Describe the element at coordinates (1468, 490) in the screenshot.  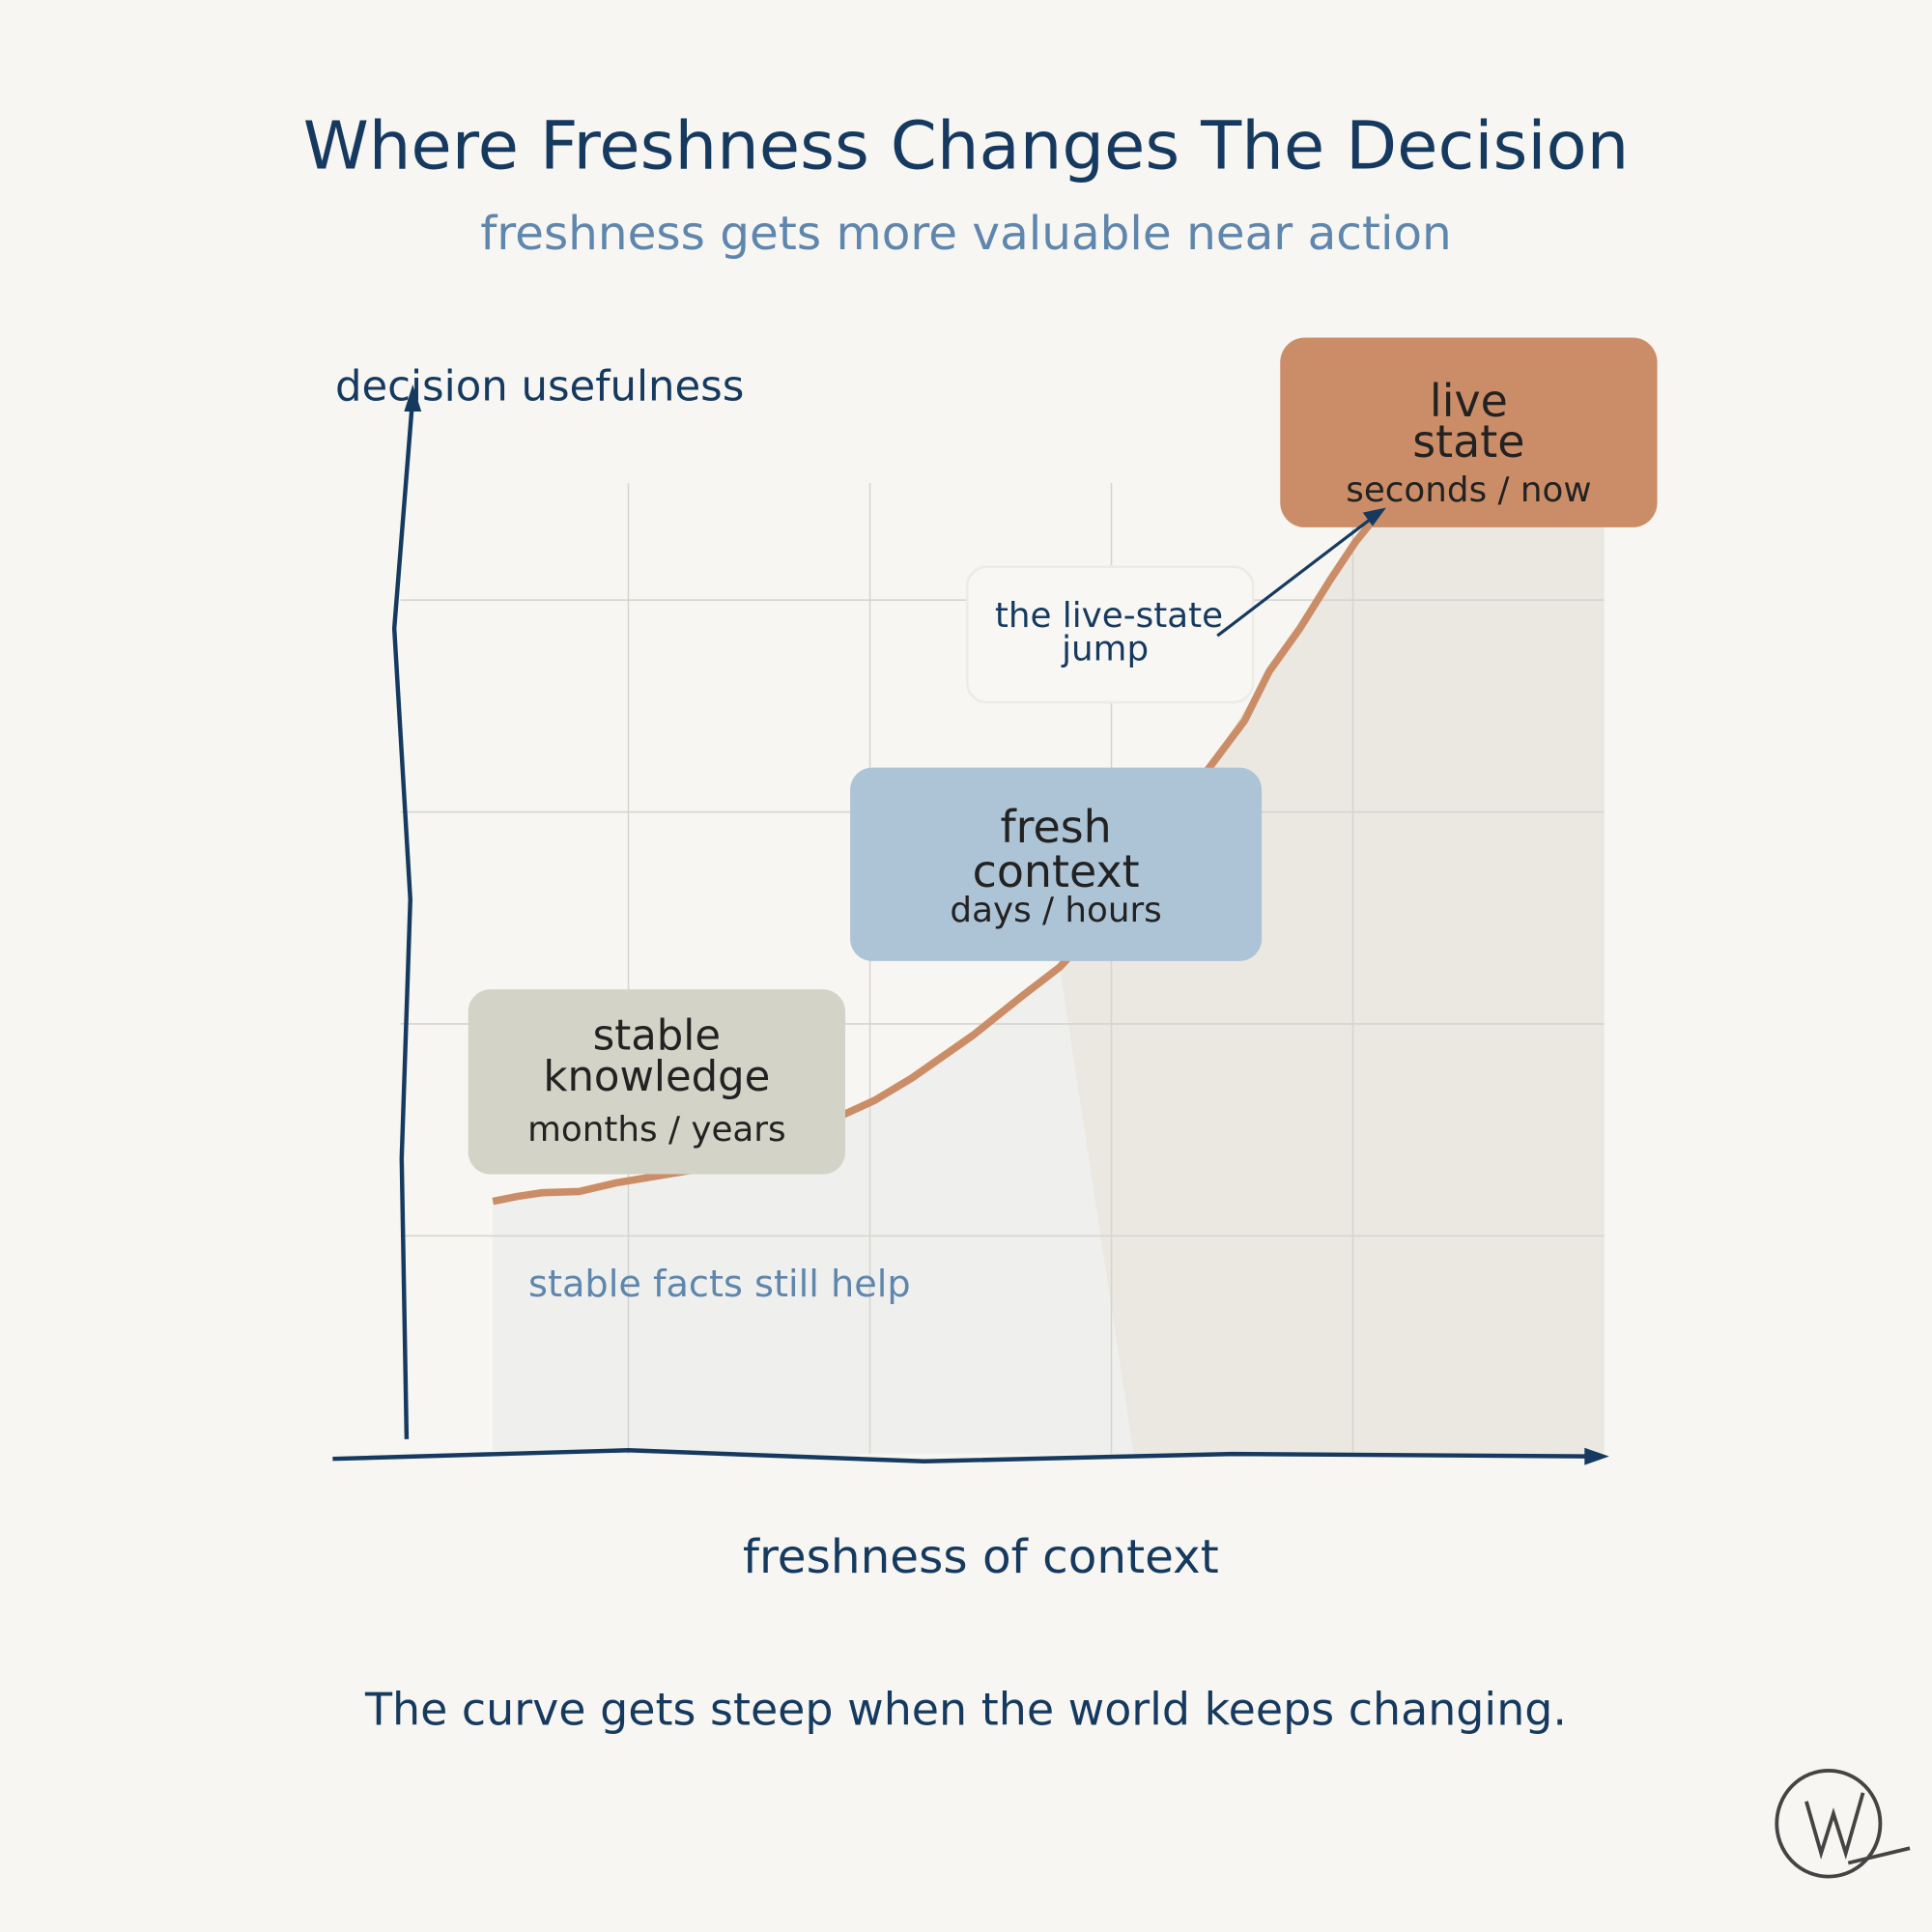
I see `zone-timescale: seconds / now` at that location.